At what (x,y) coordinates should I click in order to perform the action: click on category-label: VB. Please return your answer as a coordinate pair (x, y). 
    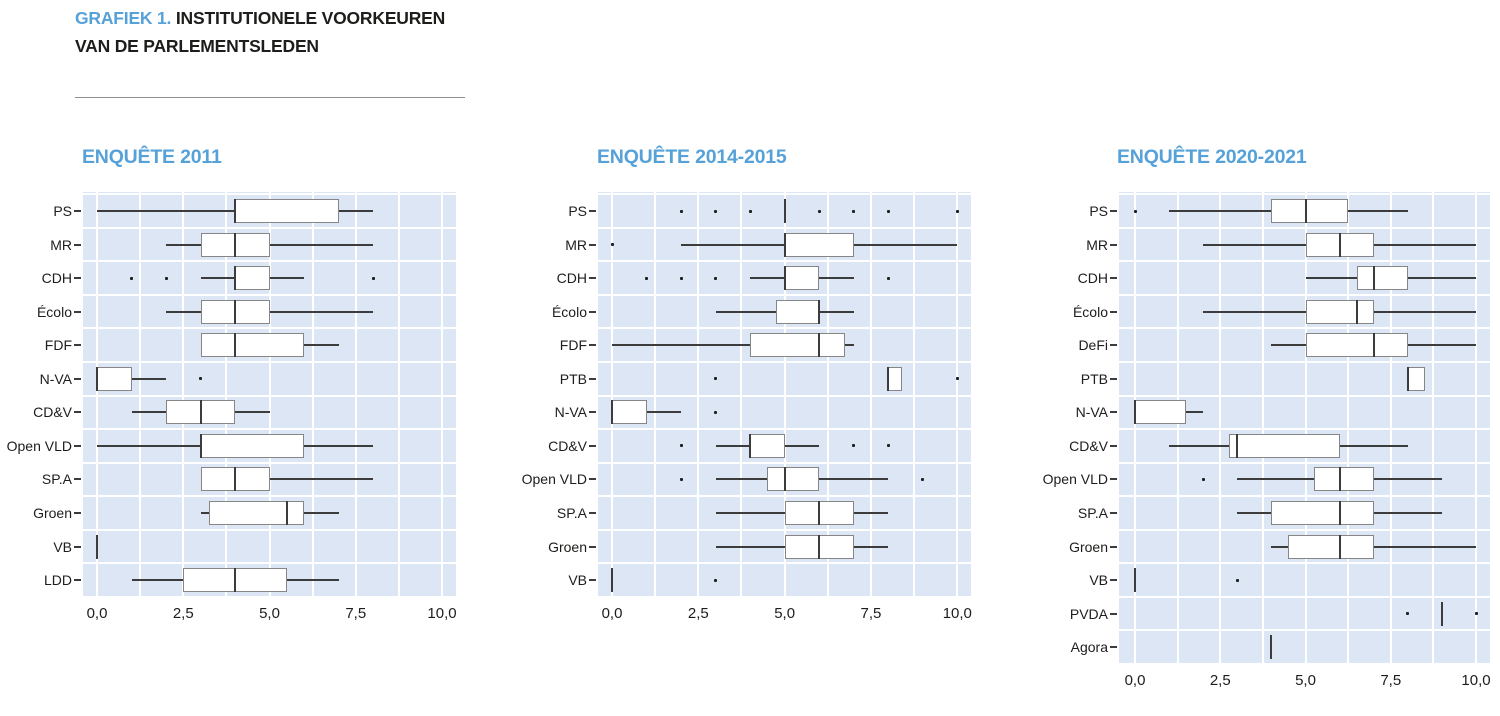
    Looking at the image, I should click on (577, 580).